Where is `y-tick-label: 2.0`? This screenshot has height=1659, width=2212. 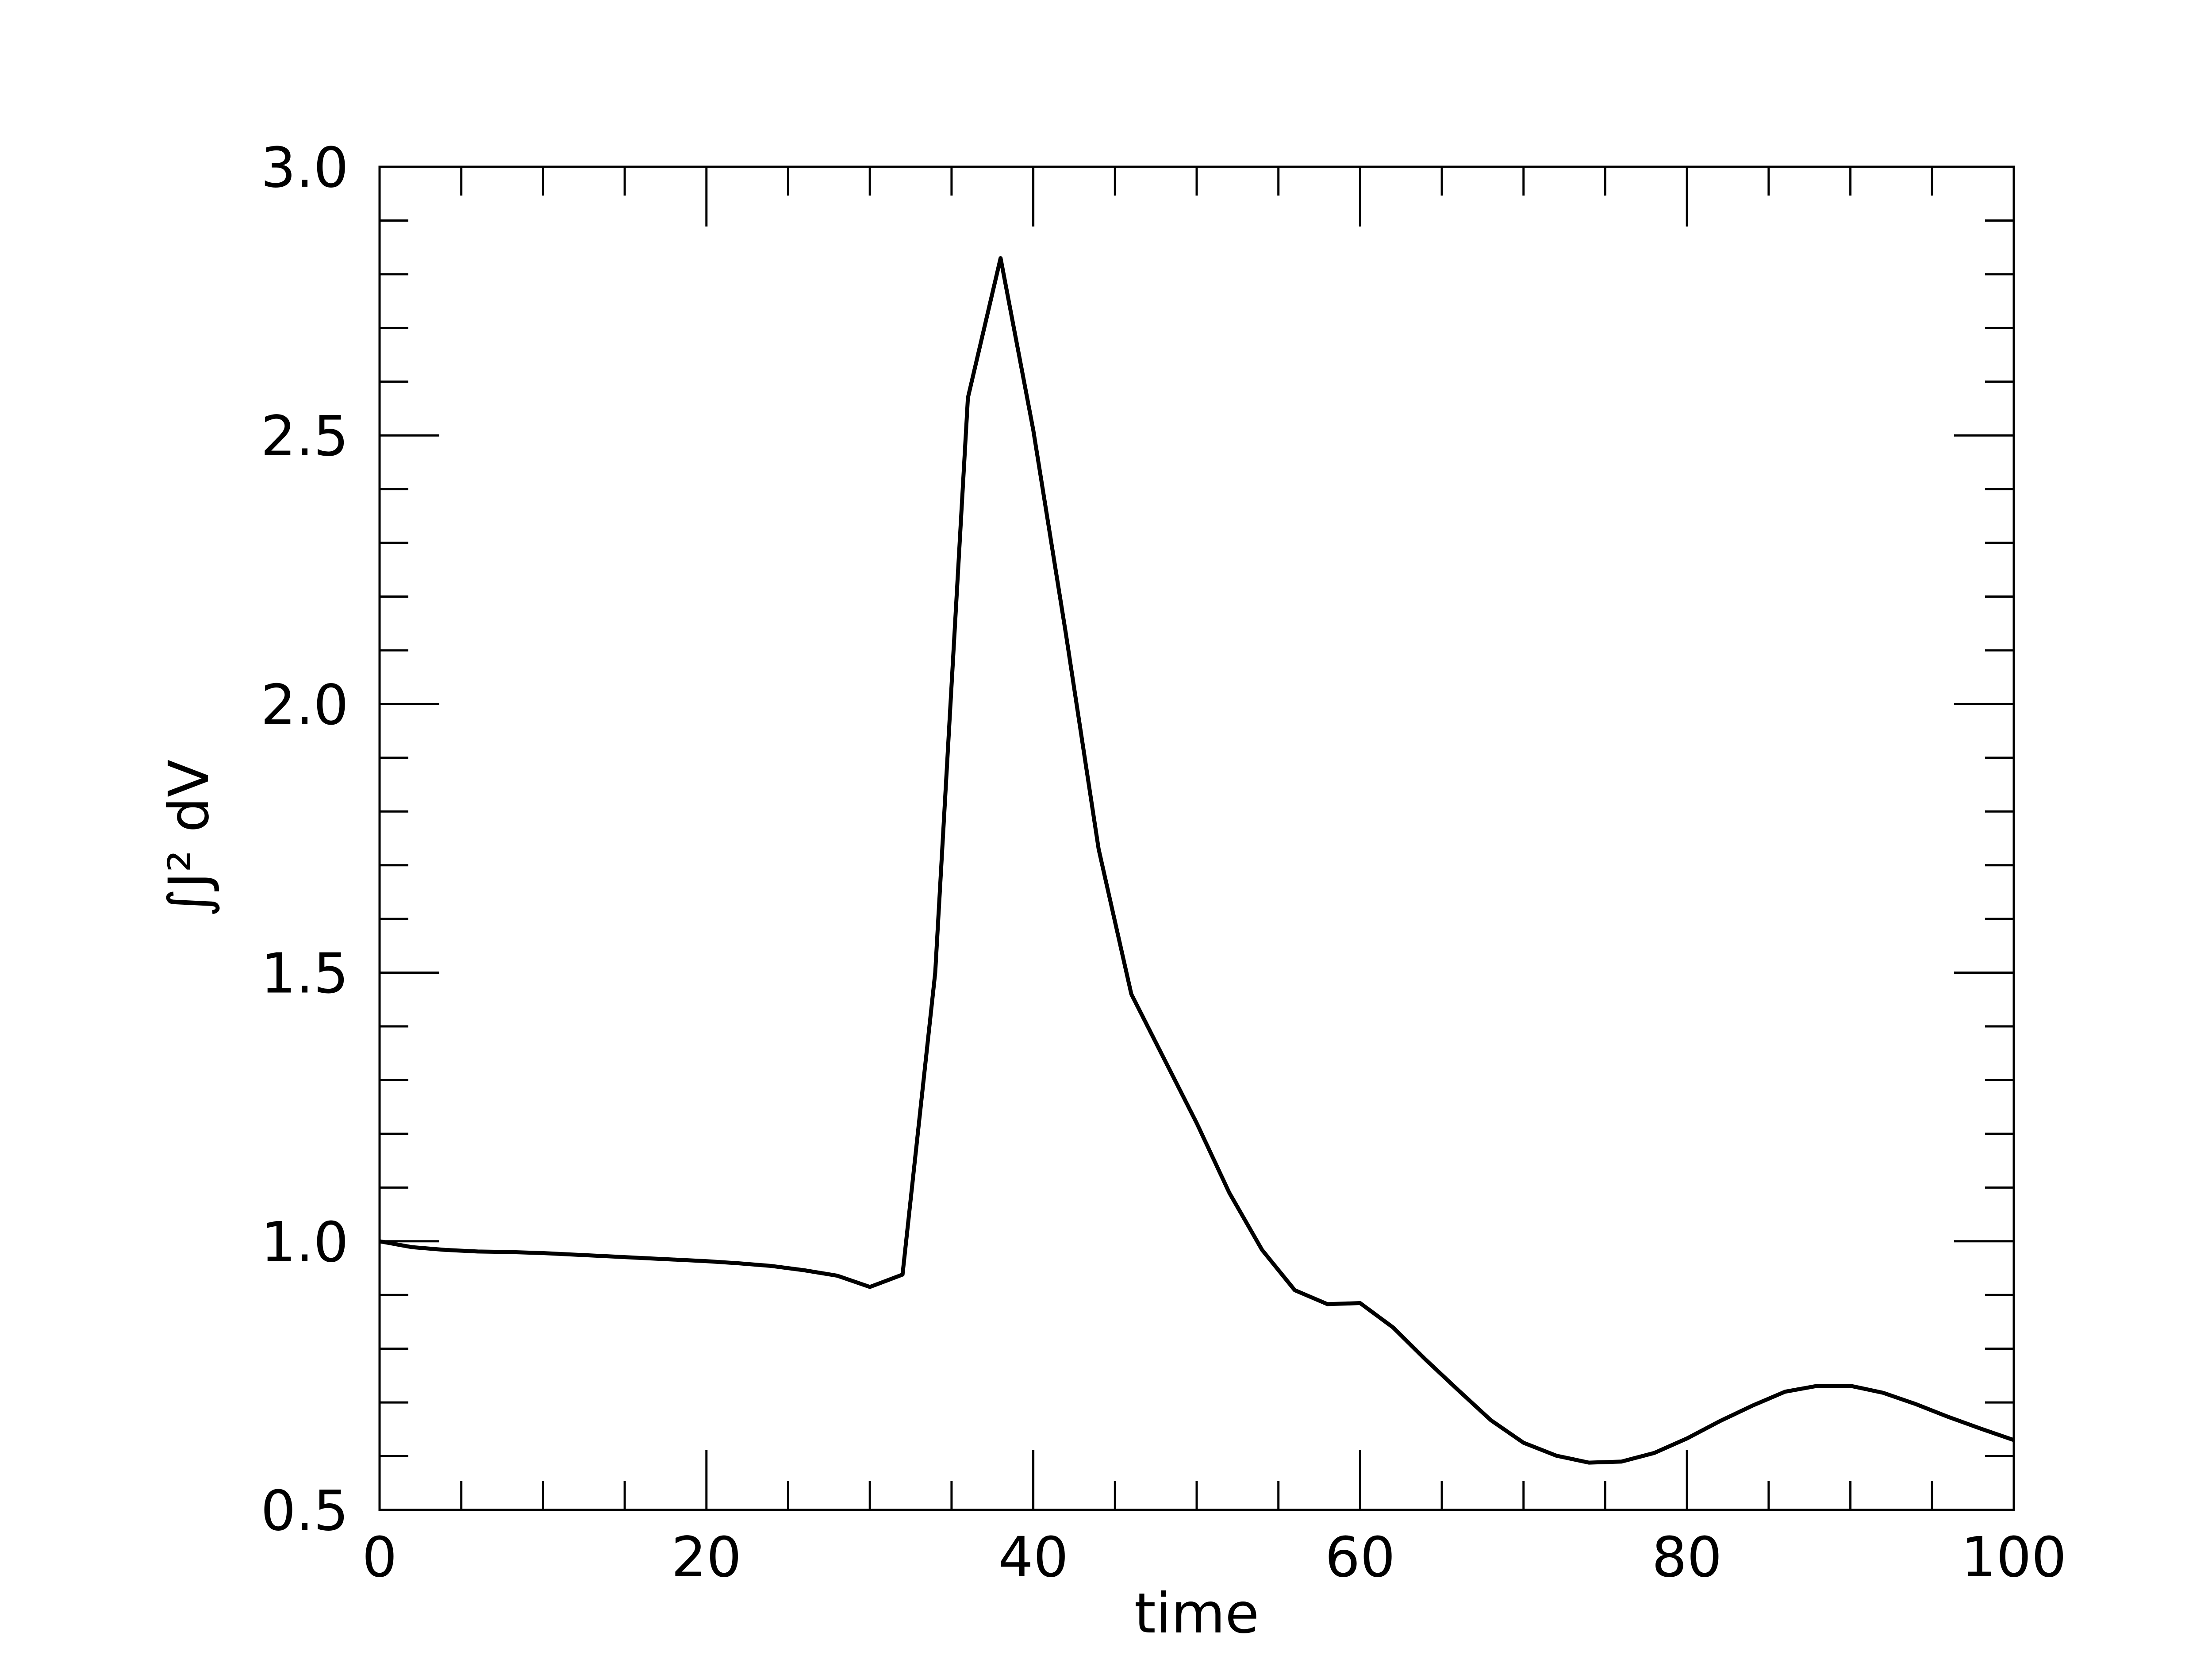 y-tick-label: 2.0 is located at coordinates (305, 705).